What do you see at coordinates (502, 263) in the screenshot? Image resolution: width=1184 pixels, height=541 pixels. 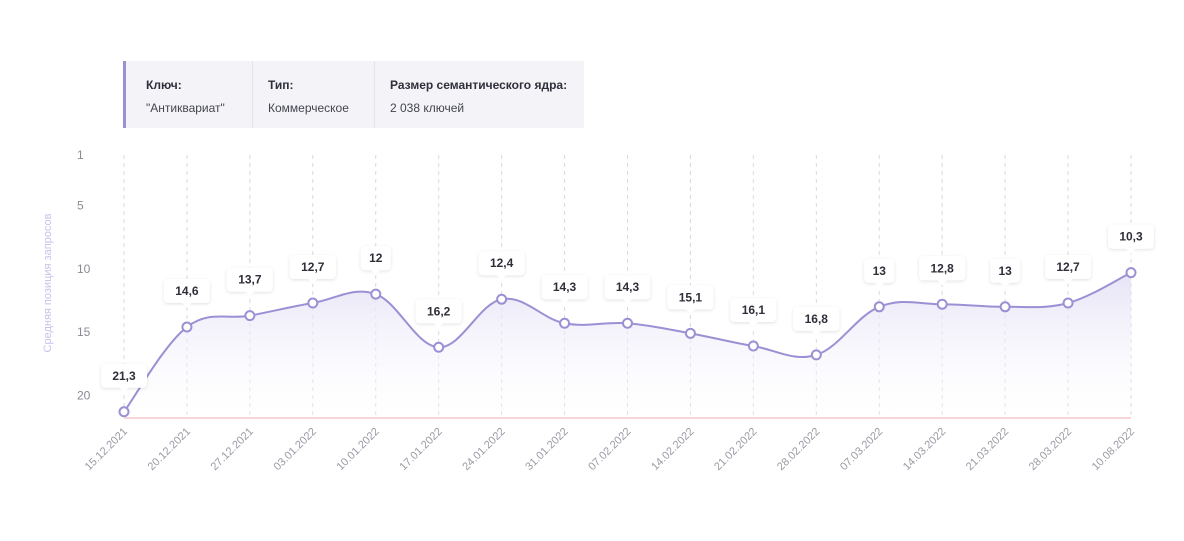 I see `svg-text: 12,4` at bounding box center [502, 263].